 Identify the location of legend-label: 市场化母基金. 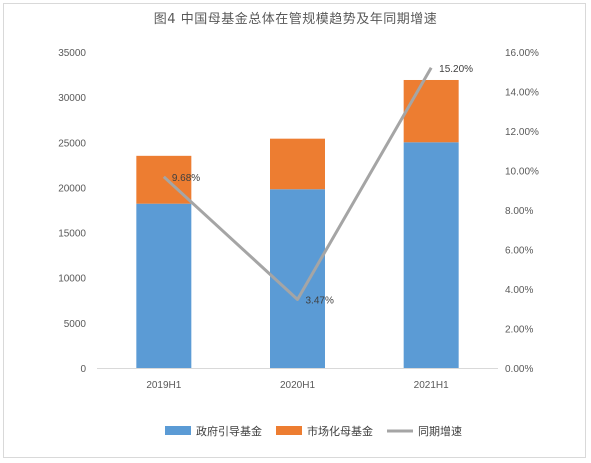
(340, 431).